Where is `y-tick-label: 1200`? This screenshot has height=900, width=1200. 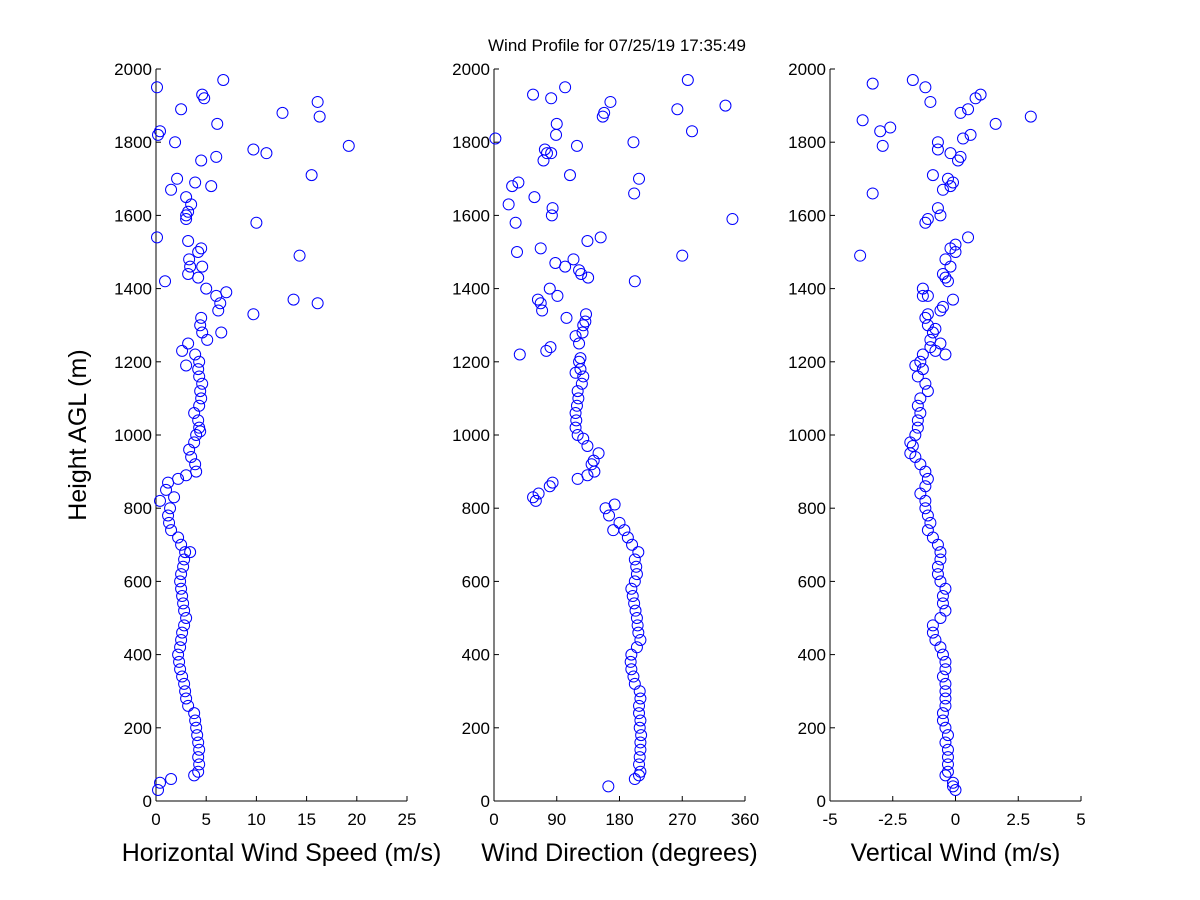
y-tick-label: 1200 is located at coordinates (471, 362).